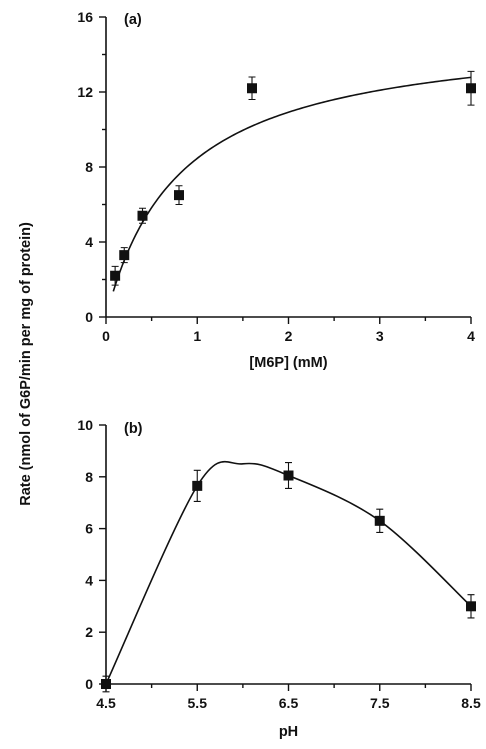  I want to click on panel-a-x-tick-label: 1, so click(197, 336).